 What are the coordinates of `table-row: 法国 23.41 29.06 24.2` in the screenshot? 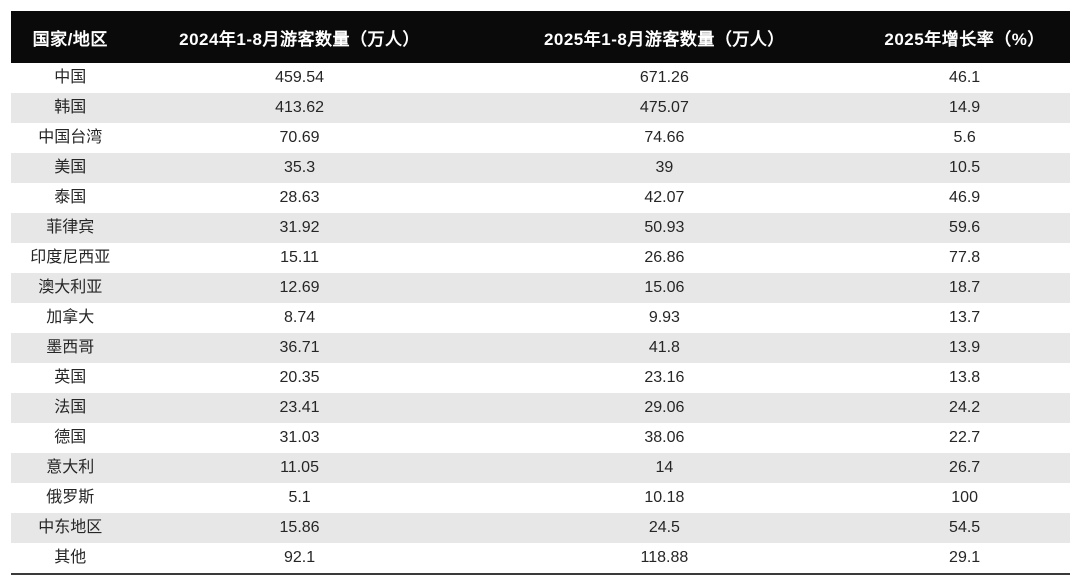 It's located at (540, 408).